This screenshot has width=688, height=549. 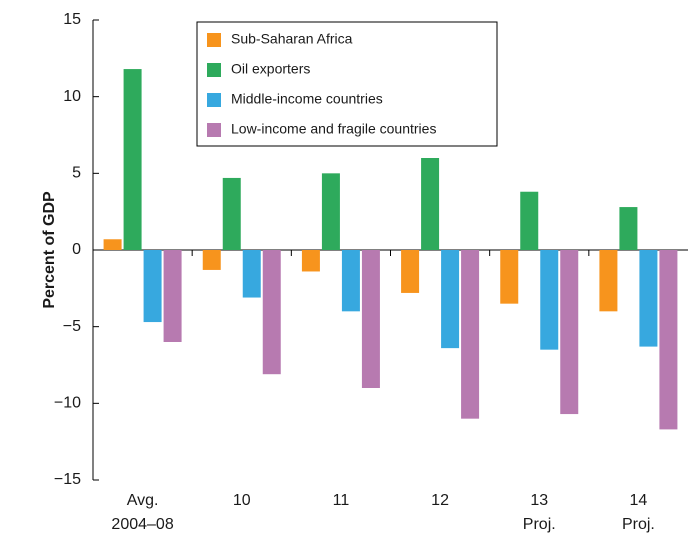 I want to click on x-tick-label: 14, so click(x=639, y=500).